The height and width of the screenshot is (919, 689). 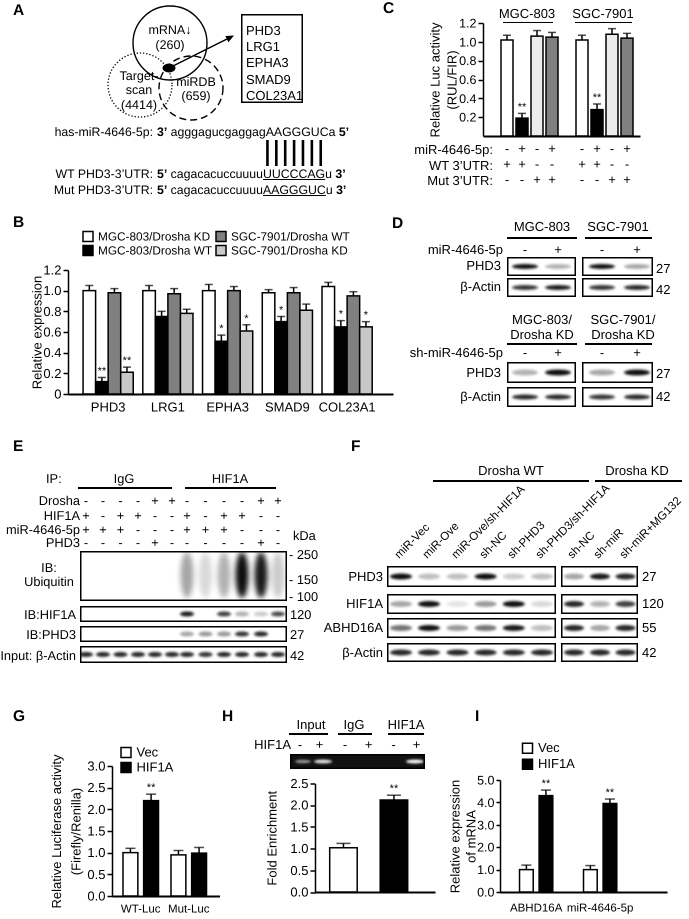 I want to click on text: ABHD16A, so click(x=353, y=628).